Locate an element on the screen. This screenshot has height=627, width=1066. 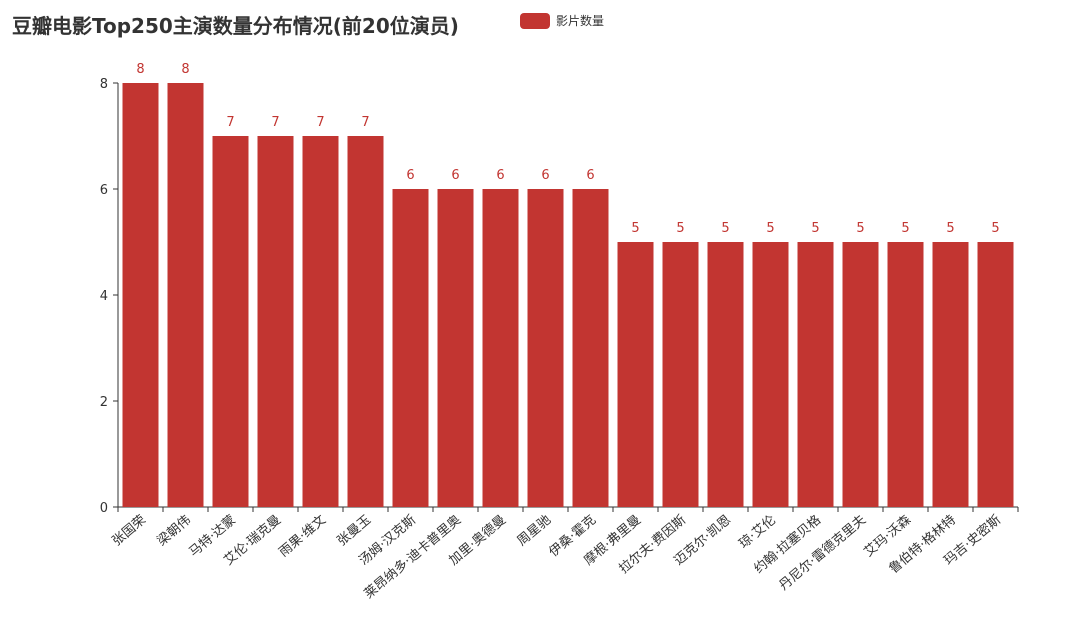
y-tick-label: 0 is located at coordinates (104, 508).